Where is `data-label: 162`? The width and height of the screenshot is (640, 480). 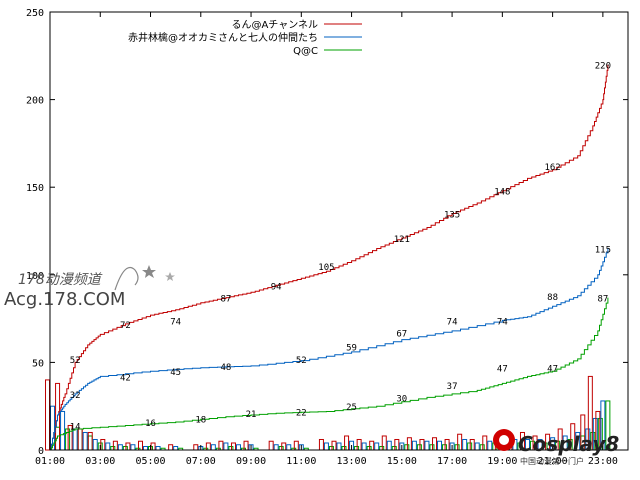
data-label: 162 is located at coordinates (552, 168).